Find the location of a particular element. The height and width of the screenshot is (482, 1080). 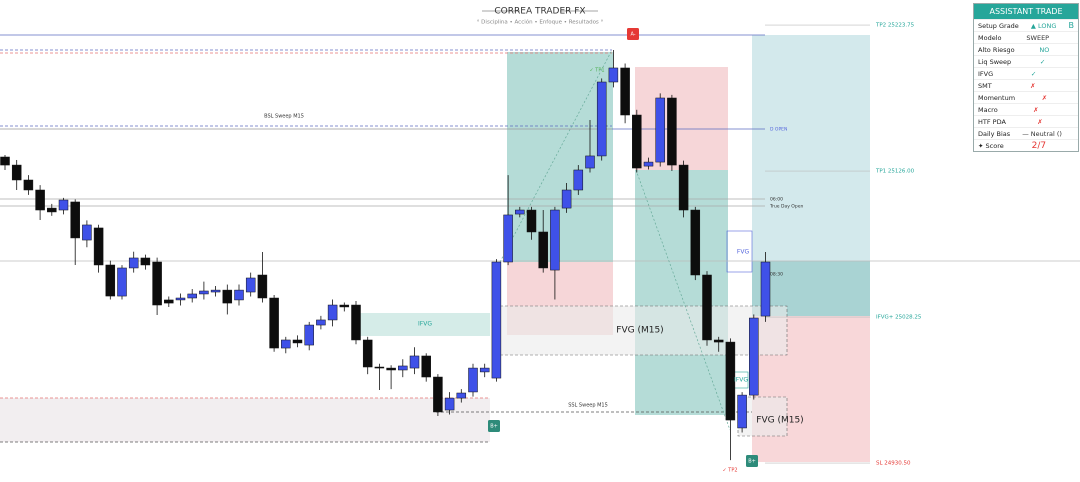

panel-row: SMT ✗ is located at coordinates (1026, 85).